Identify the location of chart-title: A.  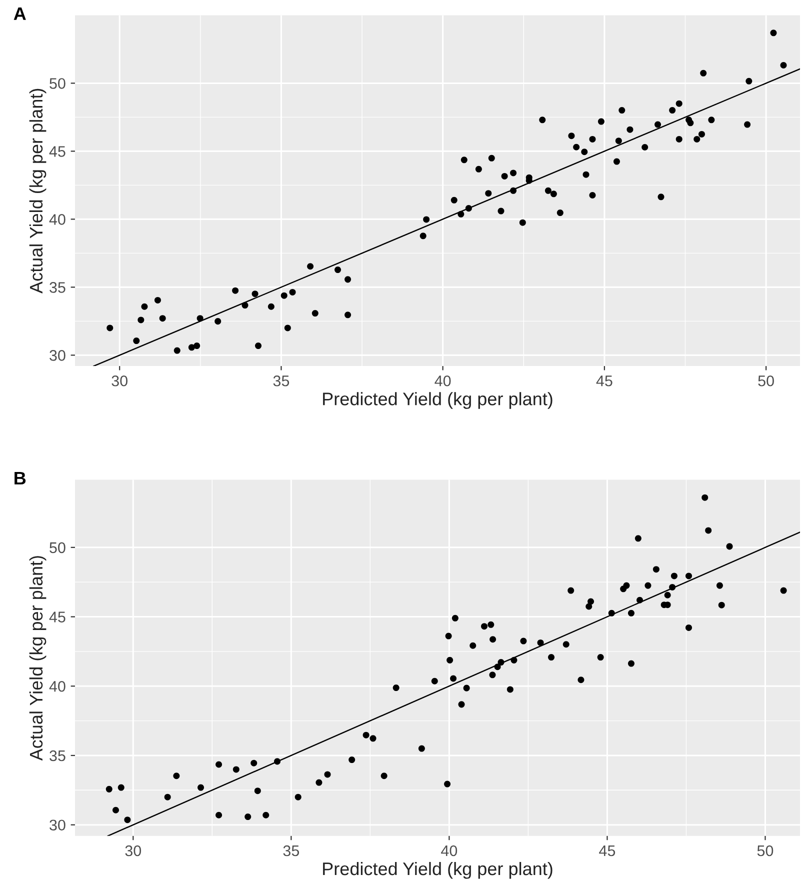
(20, 13).